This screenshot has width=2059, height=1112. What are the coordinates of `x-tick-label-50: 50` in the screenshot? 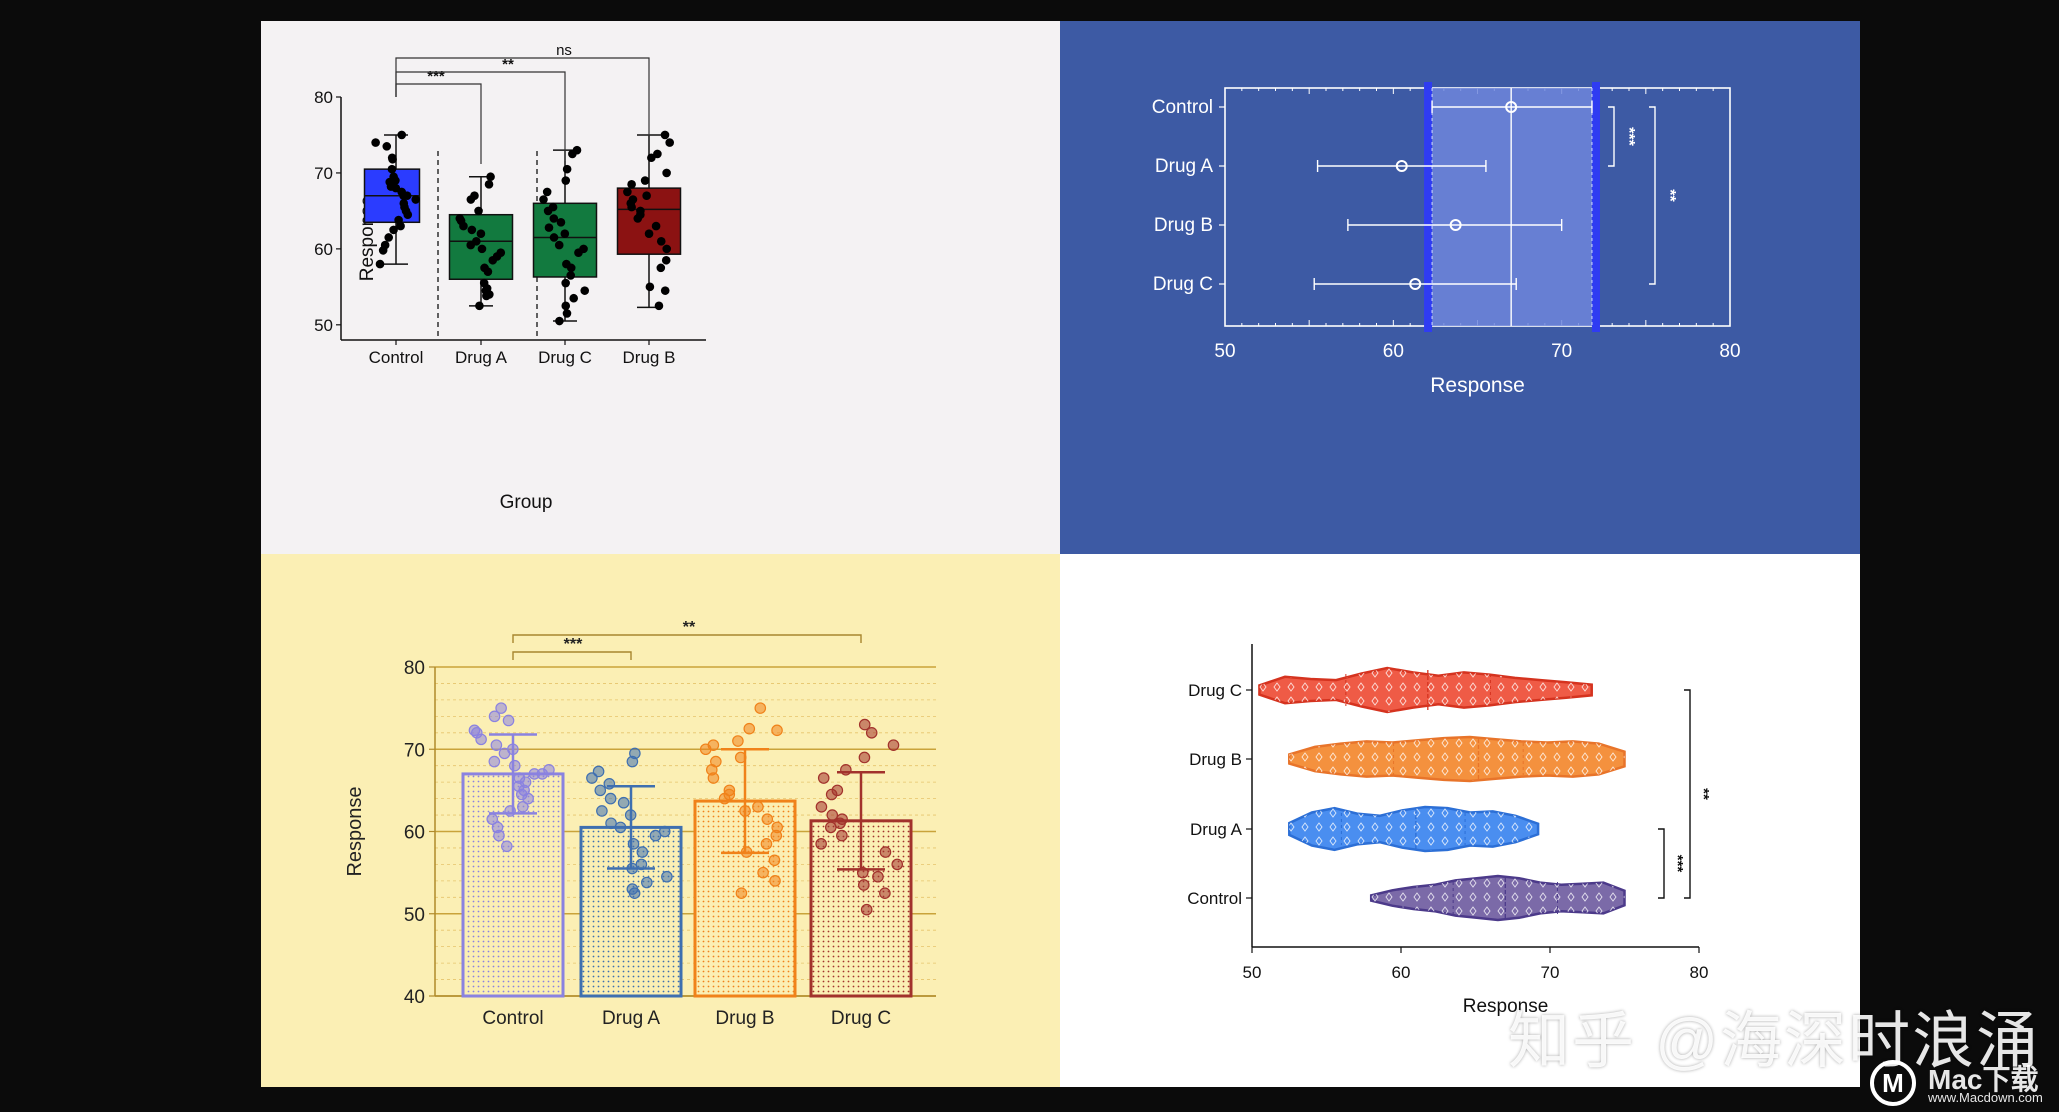 It's located at (1252, 972).